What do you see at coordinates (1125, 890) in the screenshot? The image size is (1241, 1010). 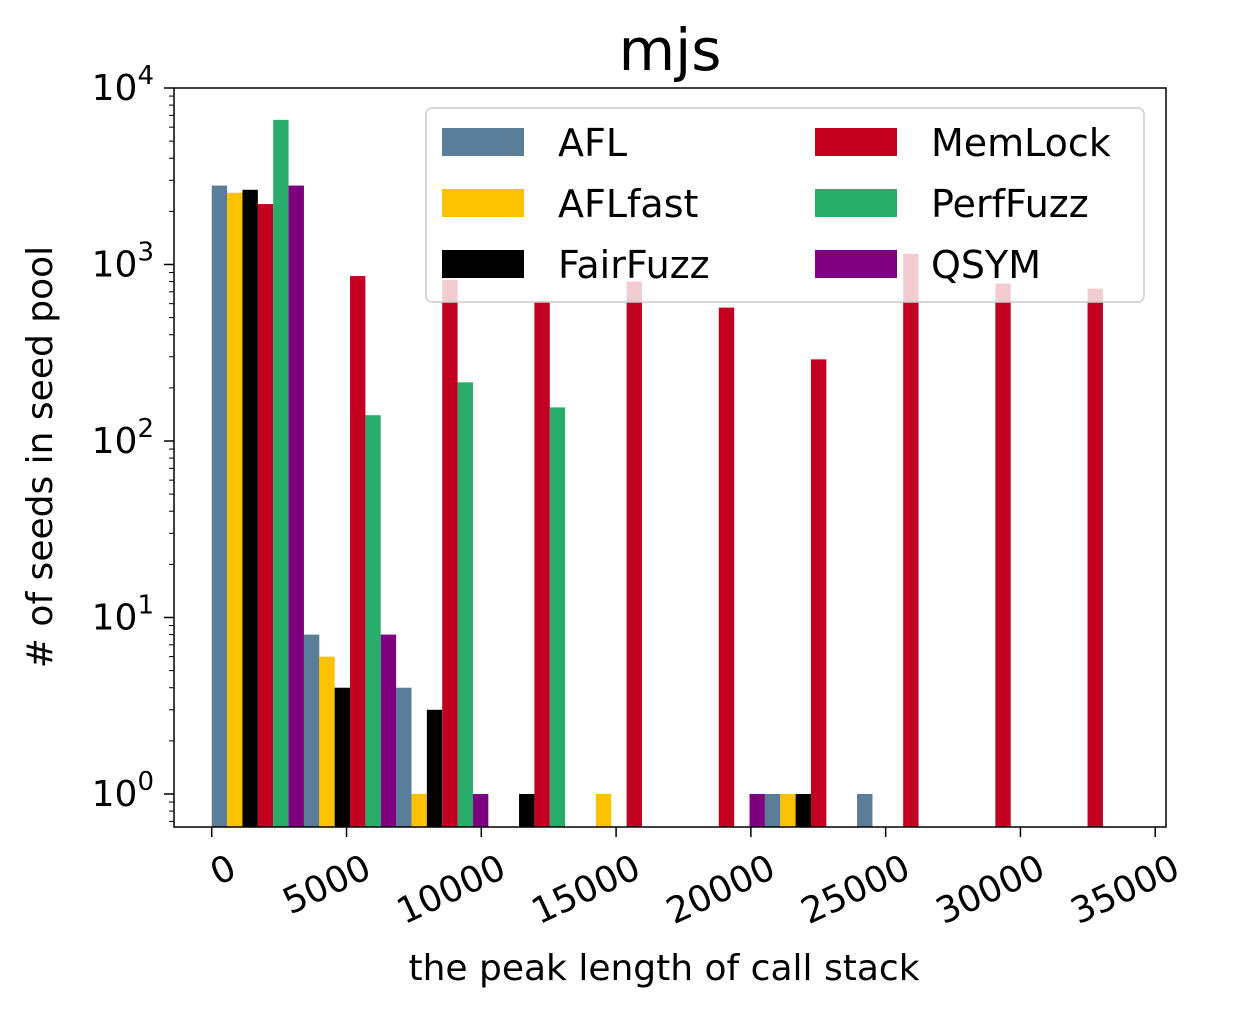 I see `x-tick-label: 35000` at bounding box center [1125, 890].